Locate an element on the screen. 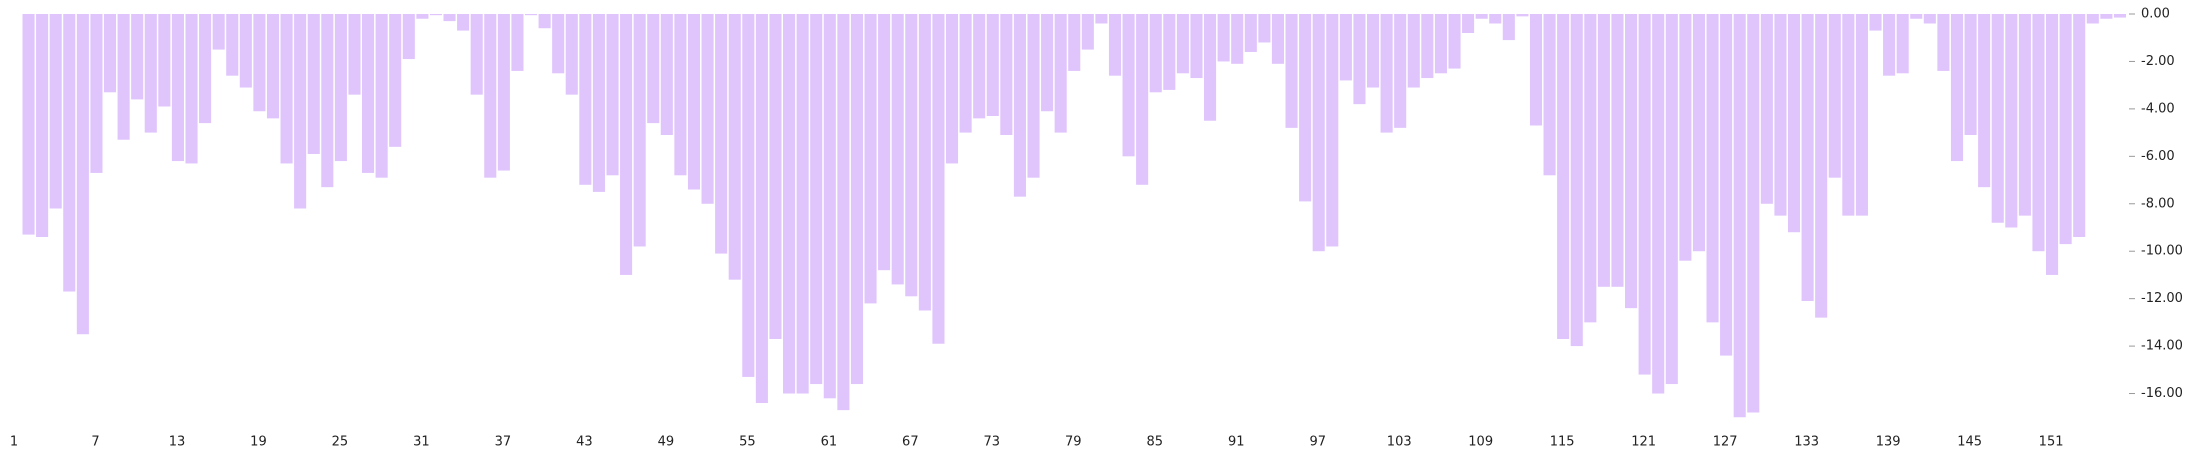 The width and height of the screenshot is (2188, 462). x-tick-label: 55 is located at coordinates (747, 442).